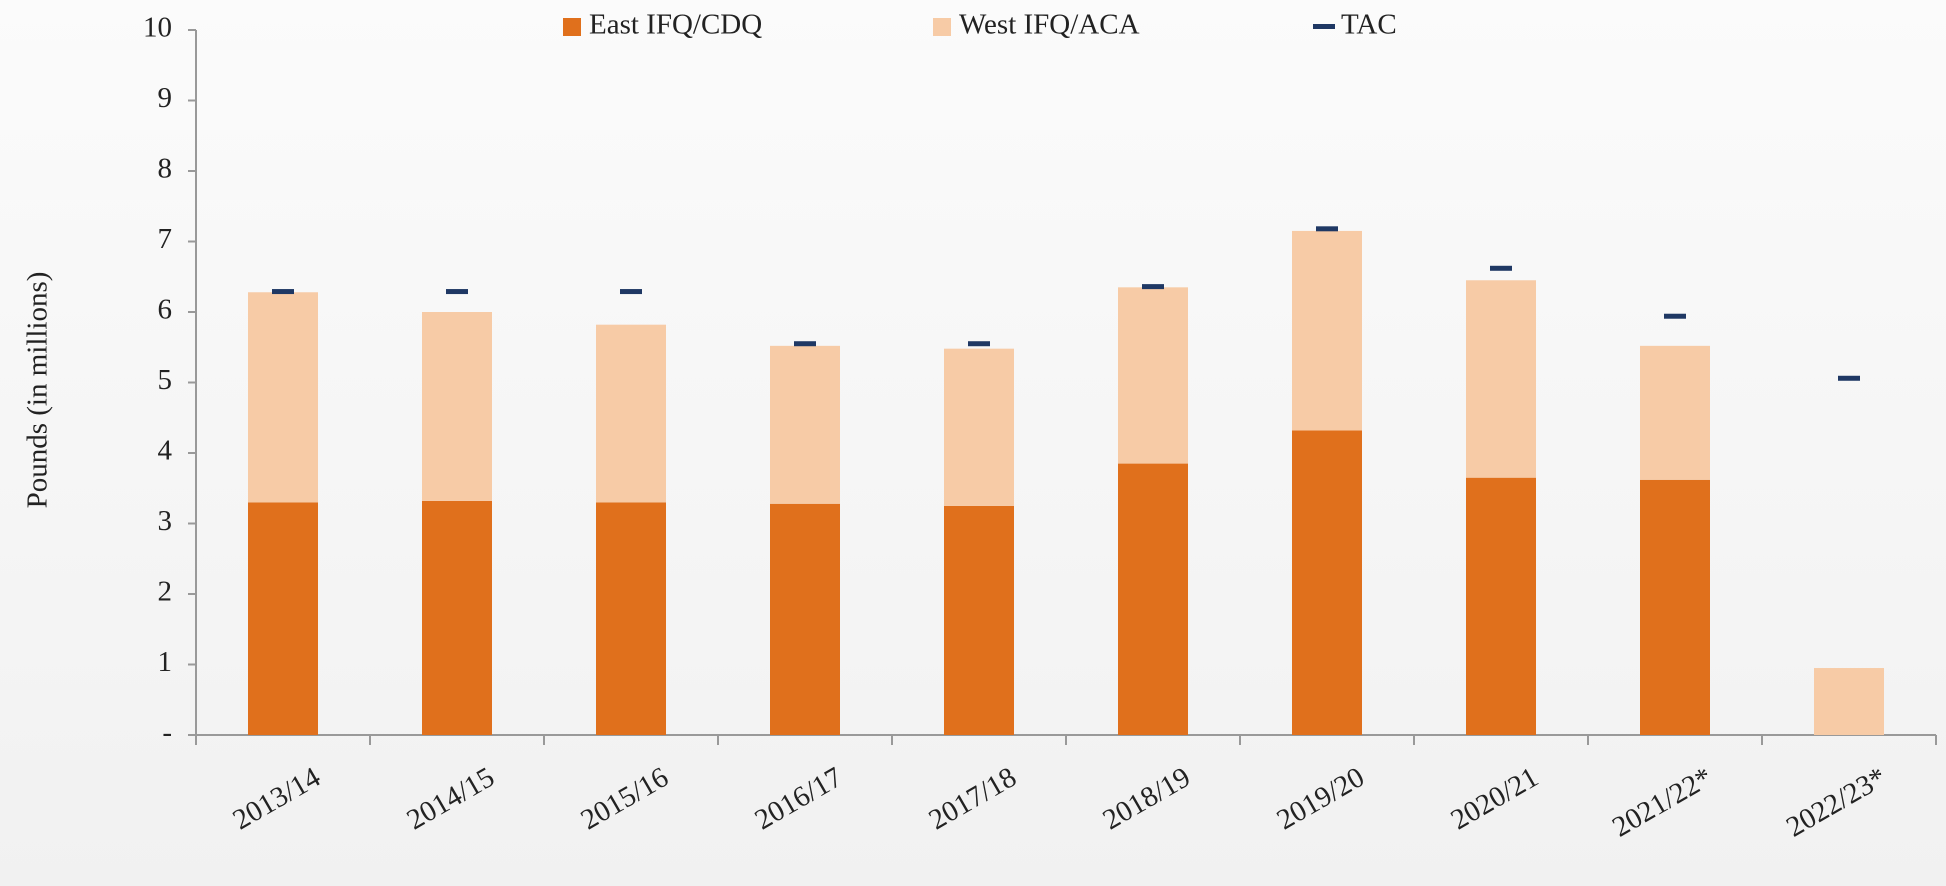 This screenshot has width=1946, height=886. What do you see at coordinates (1662, 802) in the screenshot?
I see `x-tick-label: 2021/22*` at bounding box center [1662, 802].